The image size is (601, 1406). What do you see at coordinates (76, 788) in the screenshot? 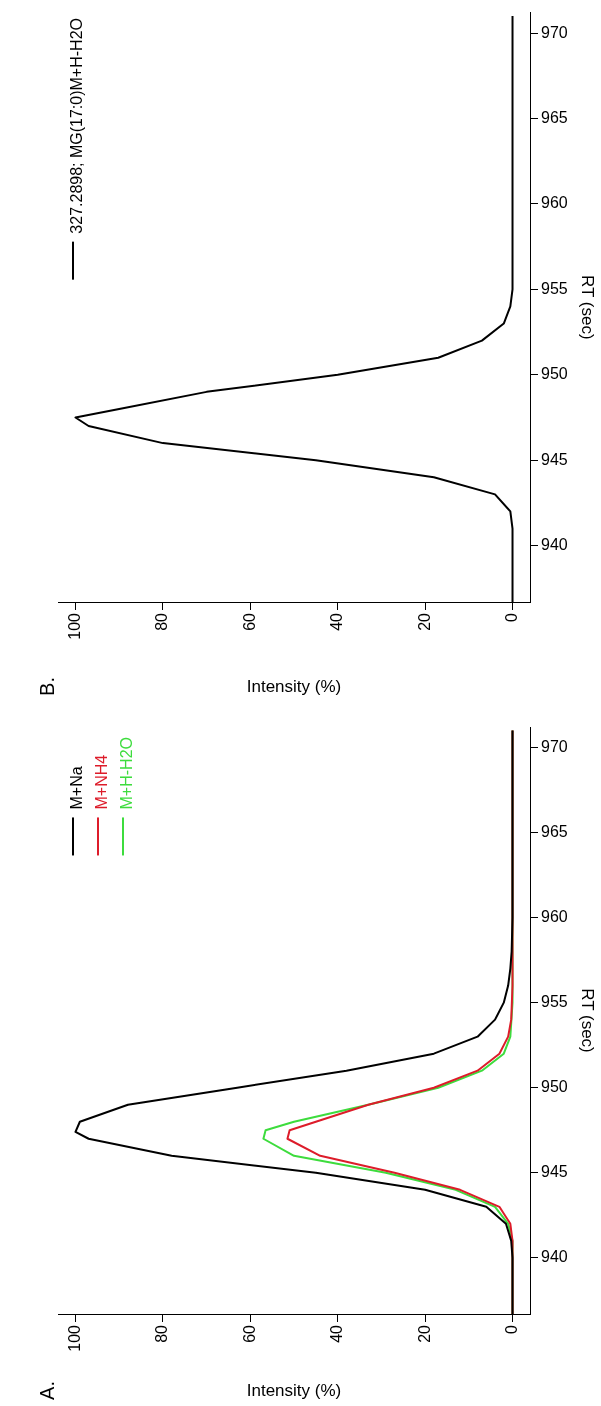
I see `text: M+Na` at bounding box center [76, 788].